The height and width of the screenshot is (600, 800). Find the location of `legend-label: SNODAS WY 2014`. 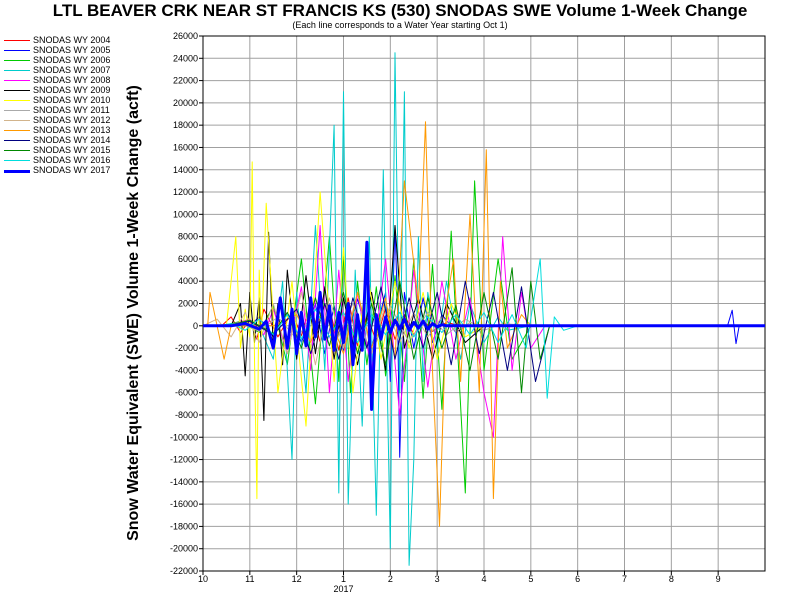

legend-label: SNODAS WY 2014 is located at coordinates (72, 140).